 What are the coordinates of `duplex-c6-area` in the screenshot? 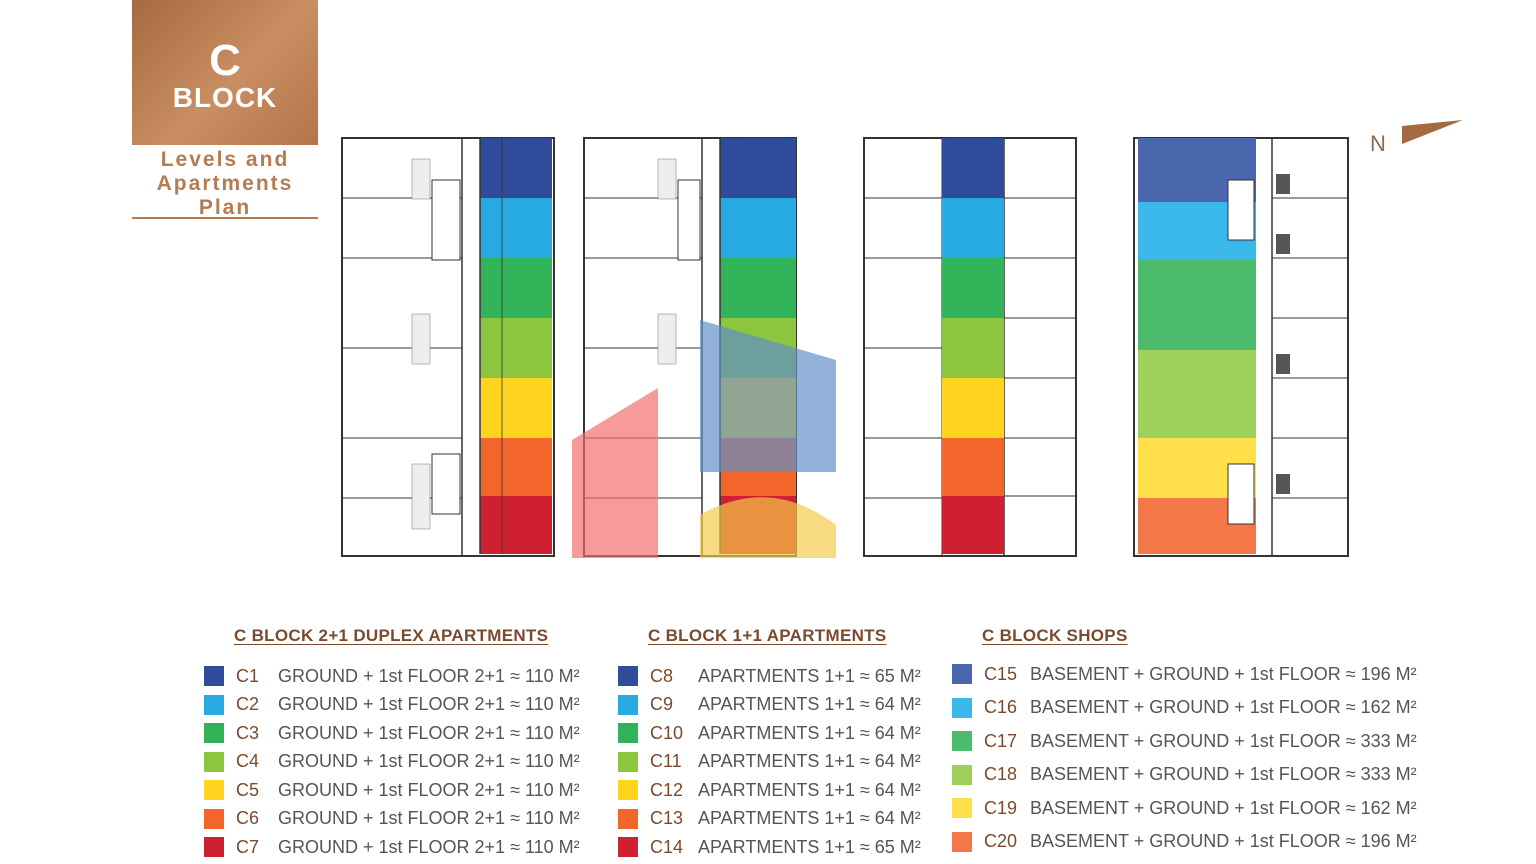 It's located at (516, 467).